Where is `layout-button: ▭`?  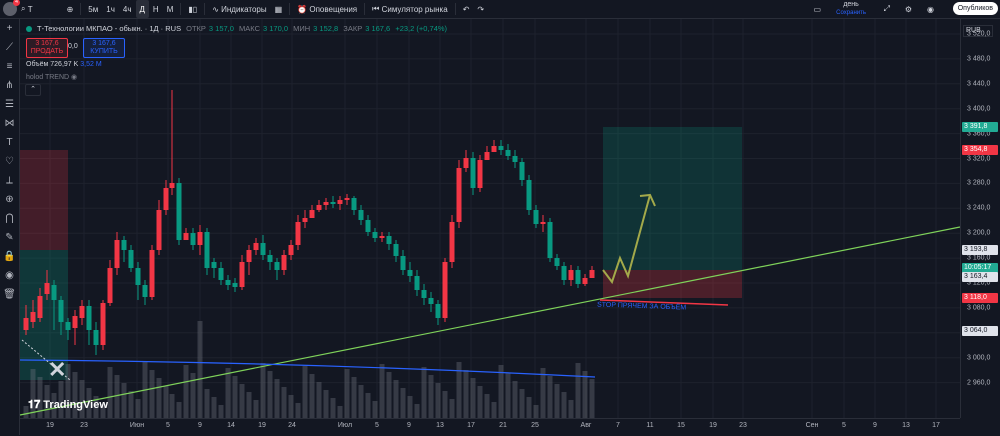
layout-button: ▭ is located at coordinates (817, 9).